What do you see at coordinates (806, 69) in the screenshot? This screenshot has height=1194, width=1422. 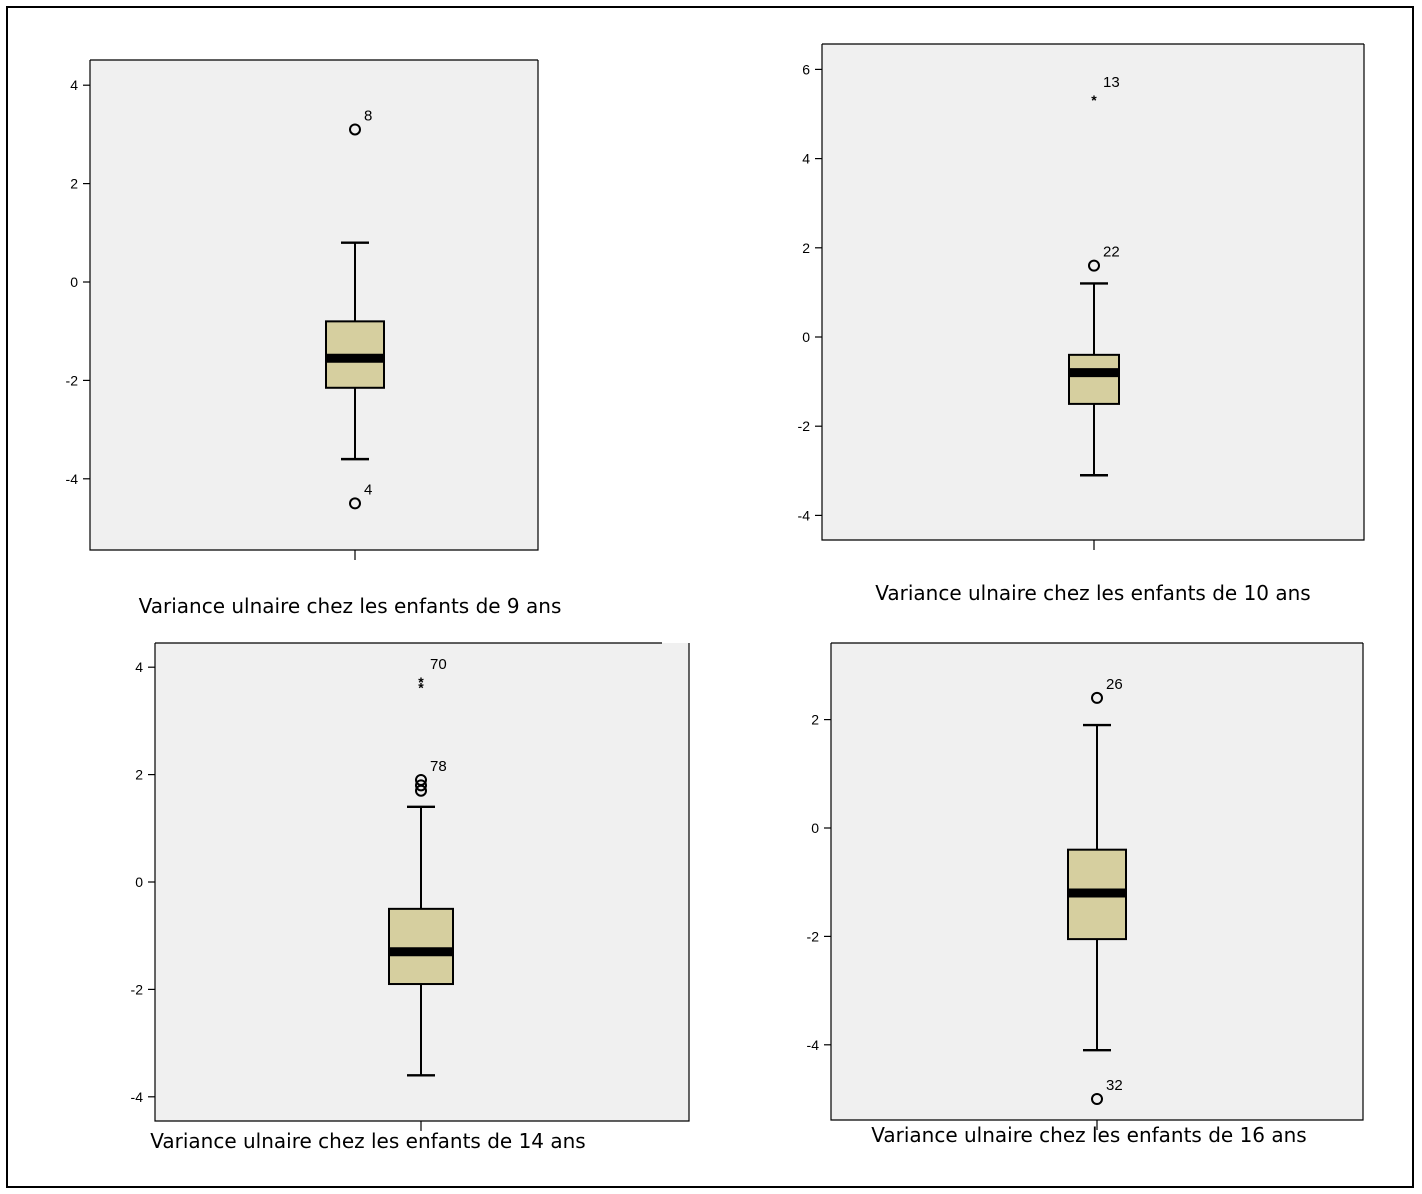 I see `y-tick-label: 6` at bounding box center [806, 69].